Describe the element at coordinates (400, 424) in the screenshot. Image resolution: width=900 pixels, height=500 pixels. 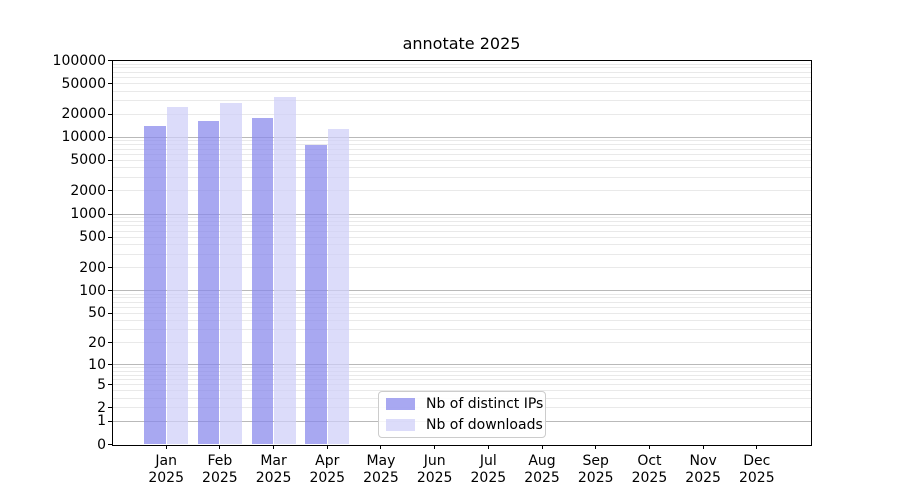
I see `legend-swatch-downloads` at that location.